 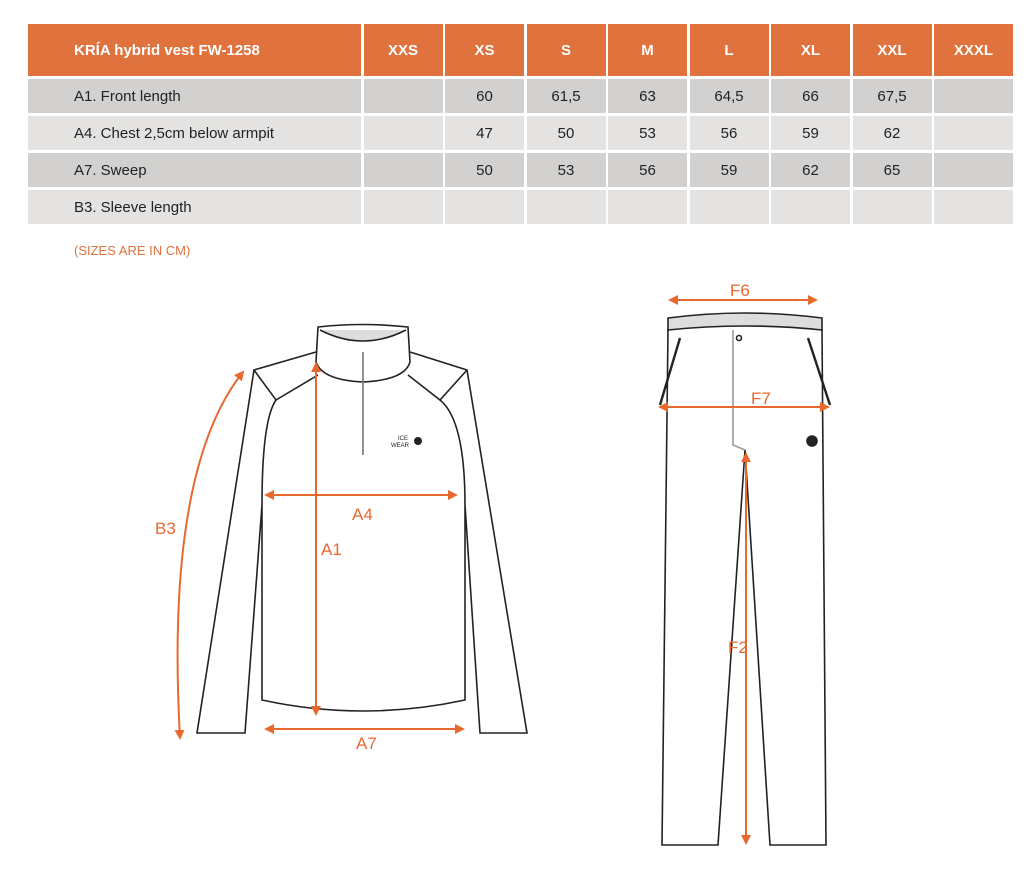 What do you see at coordinates (647, 50) in the screenshot?
I see `size-header: M` at bounding box center [647, 50].